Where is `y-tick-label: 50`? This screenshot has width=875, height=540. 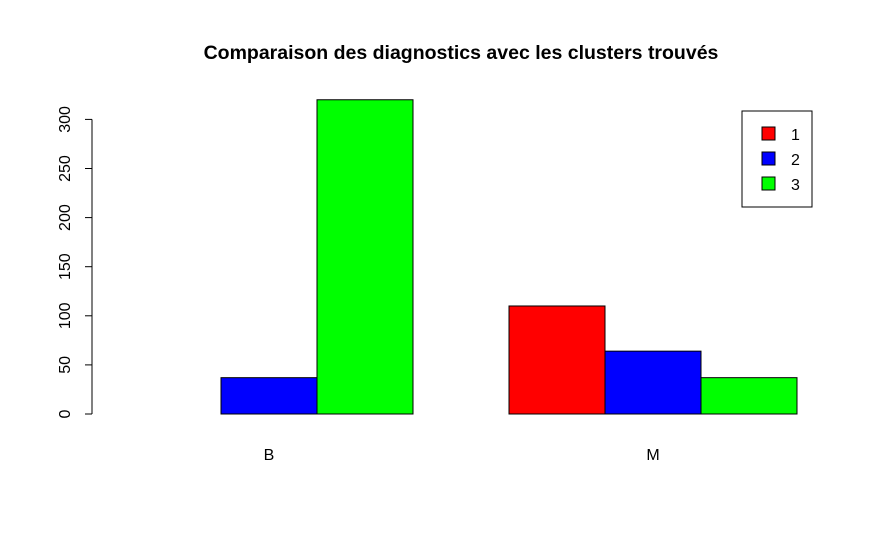 y-tick-label: 50 is located at coordinates (65, 365).